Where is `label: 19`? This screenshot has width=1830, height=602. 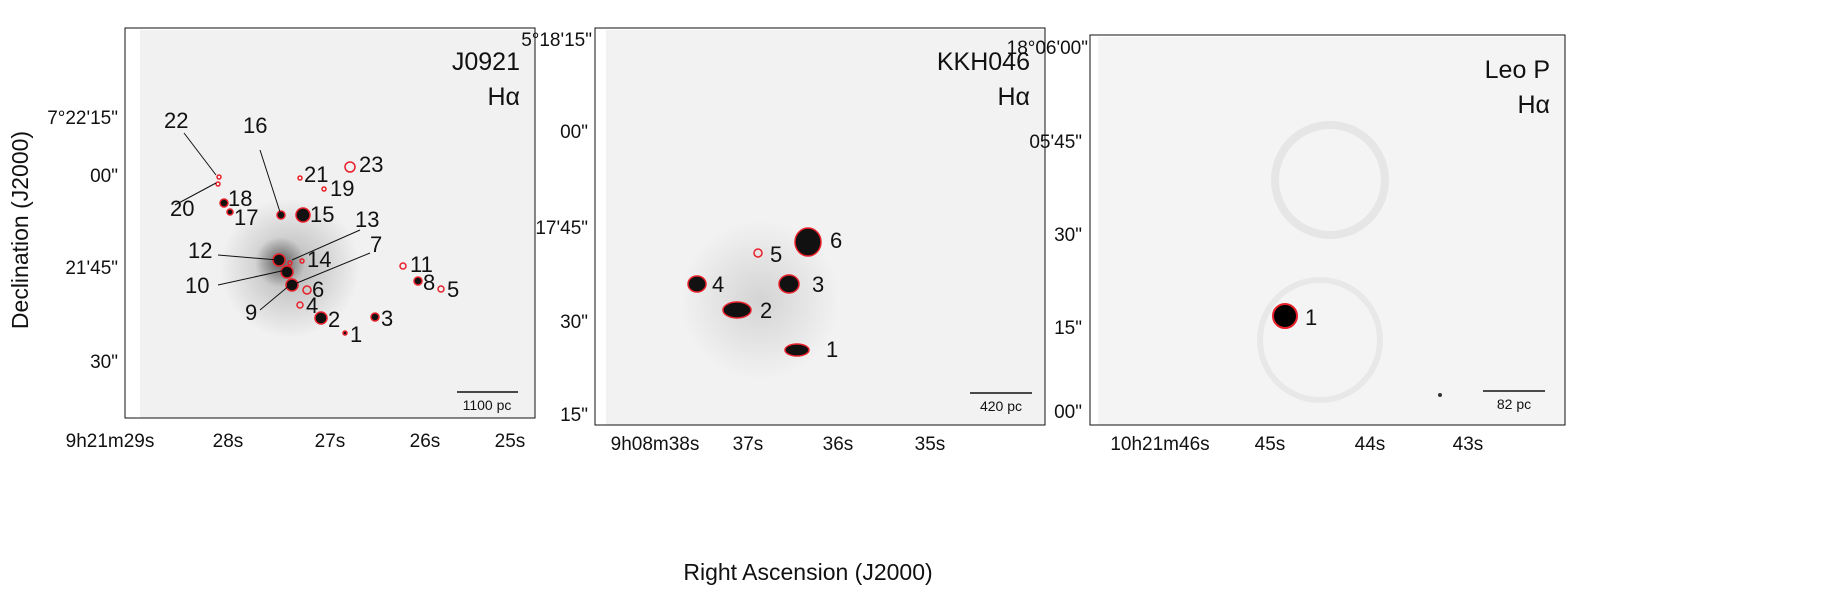 label: 19 is located at coordinates (342, 188).